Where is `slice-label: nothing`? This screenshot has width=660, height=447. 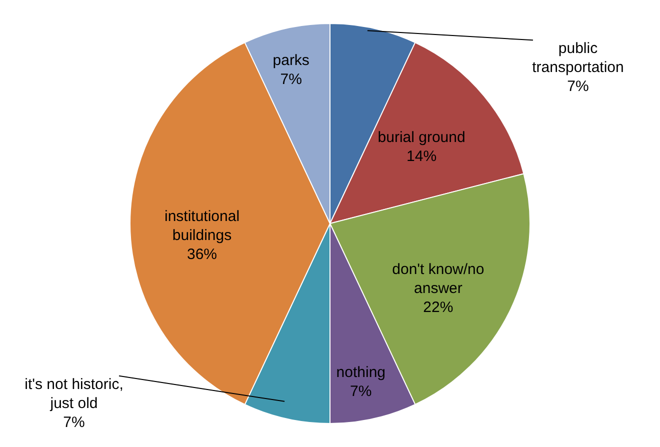
slice-label: nothing is located at coordinates (361, 373).